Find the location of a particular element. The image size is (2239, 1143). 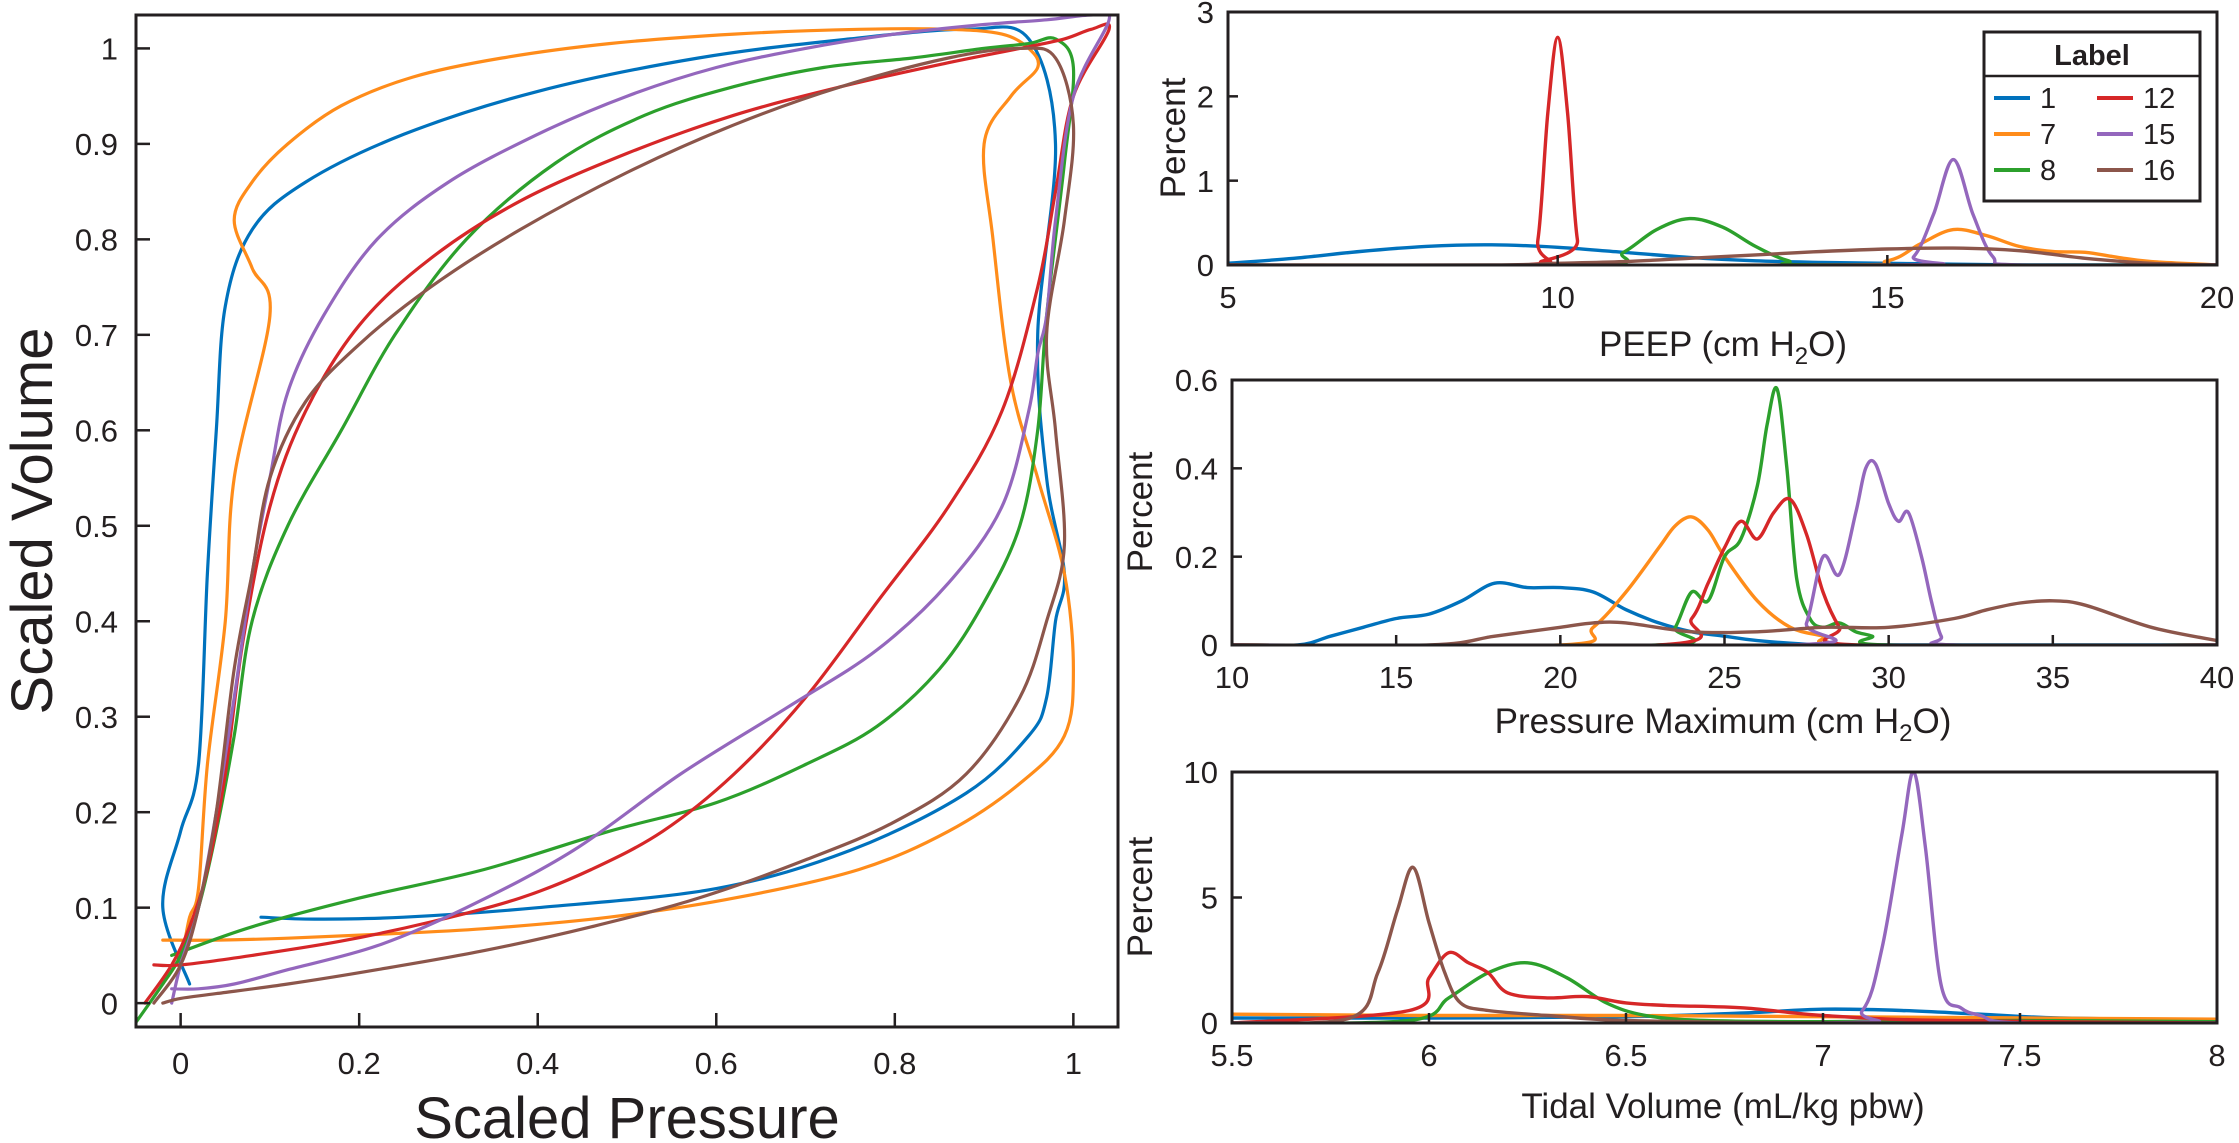

pv-ytick-label: 0.8 is located at coordinates (96, 240).